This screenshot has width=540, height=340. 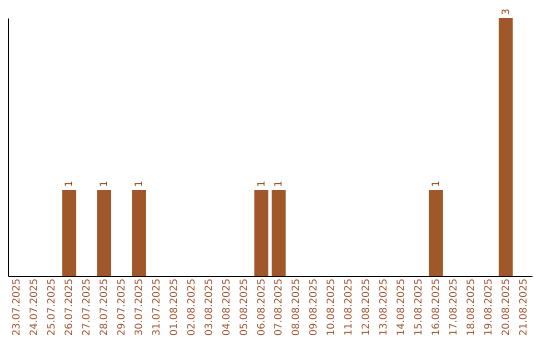 I want to click on x-tick-label: 24.07.2025, so click(x=34, y=307).